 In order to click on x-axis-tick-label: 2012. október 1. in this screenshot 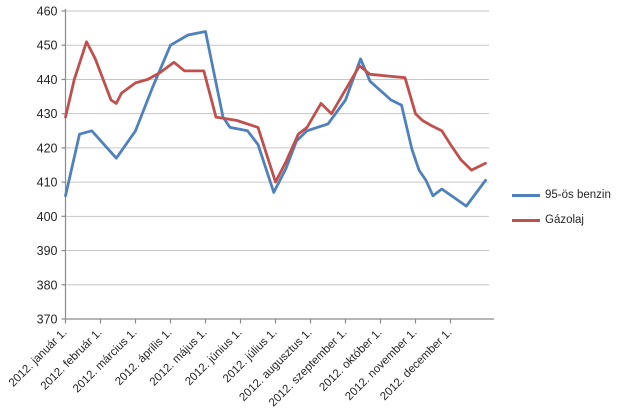, I will do `click(350, 360)`.